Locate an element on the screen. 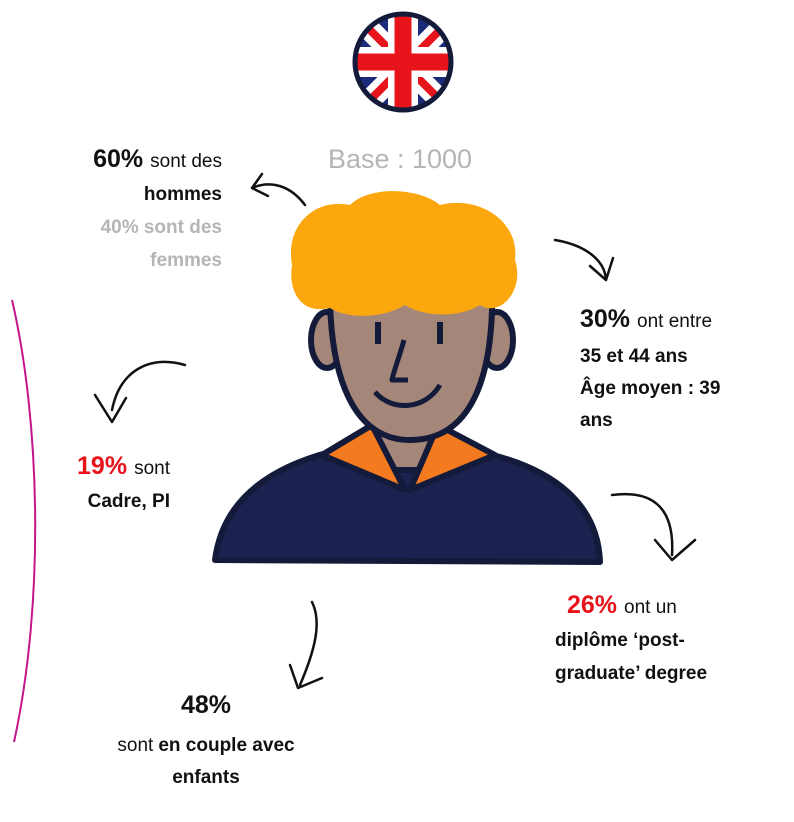  age-line: Âge moyen : 39 is located at coordinates (650, 388).